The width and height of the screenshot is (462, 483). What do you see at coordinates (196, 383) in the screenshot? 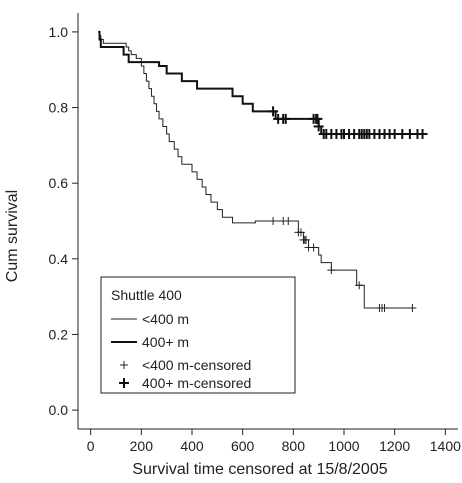
I see `legend-label-400plus-censored: 400+ m-censored` at bounding box center [196, 383].